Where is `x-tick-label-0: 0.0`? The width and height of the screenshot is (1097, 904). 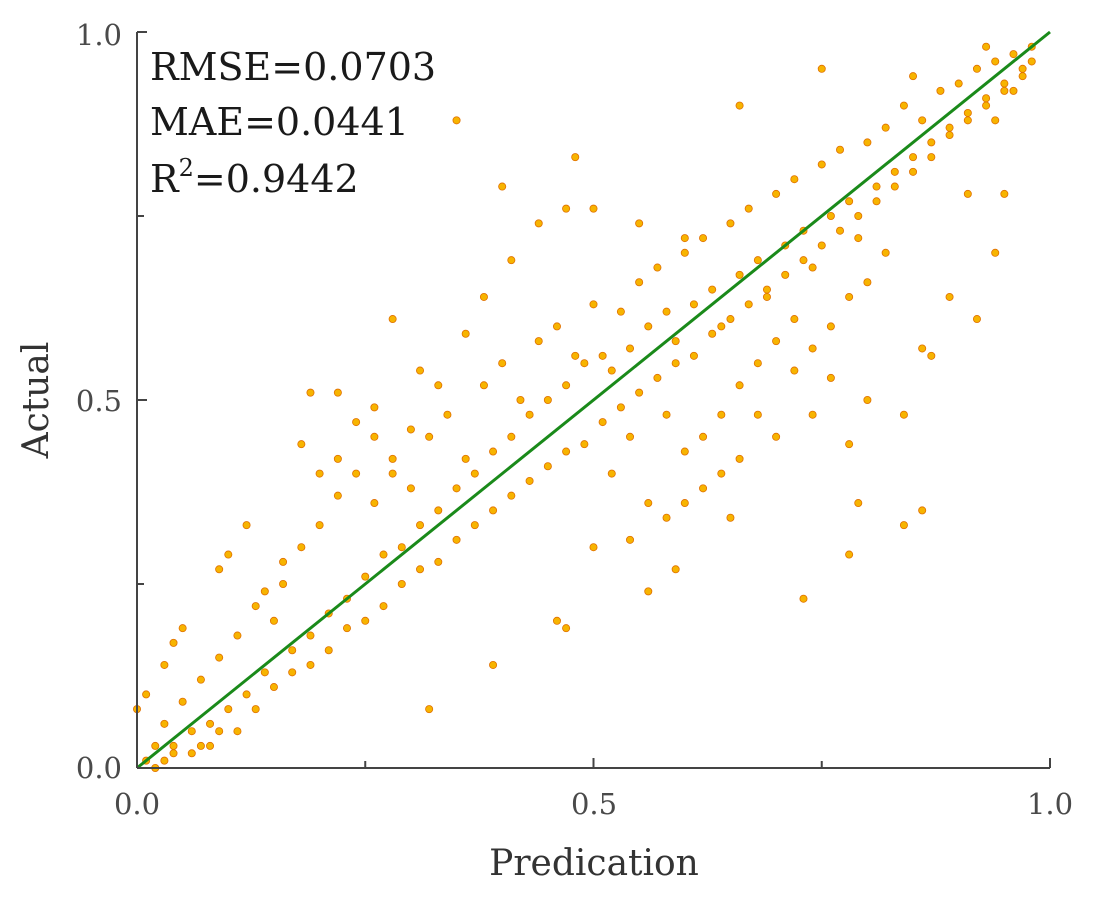
x-tick-label-0: 0.0 is located at coordinates (137, 804).